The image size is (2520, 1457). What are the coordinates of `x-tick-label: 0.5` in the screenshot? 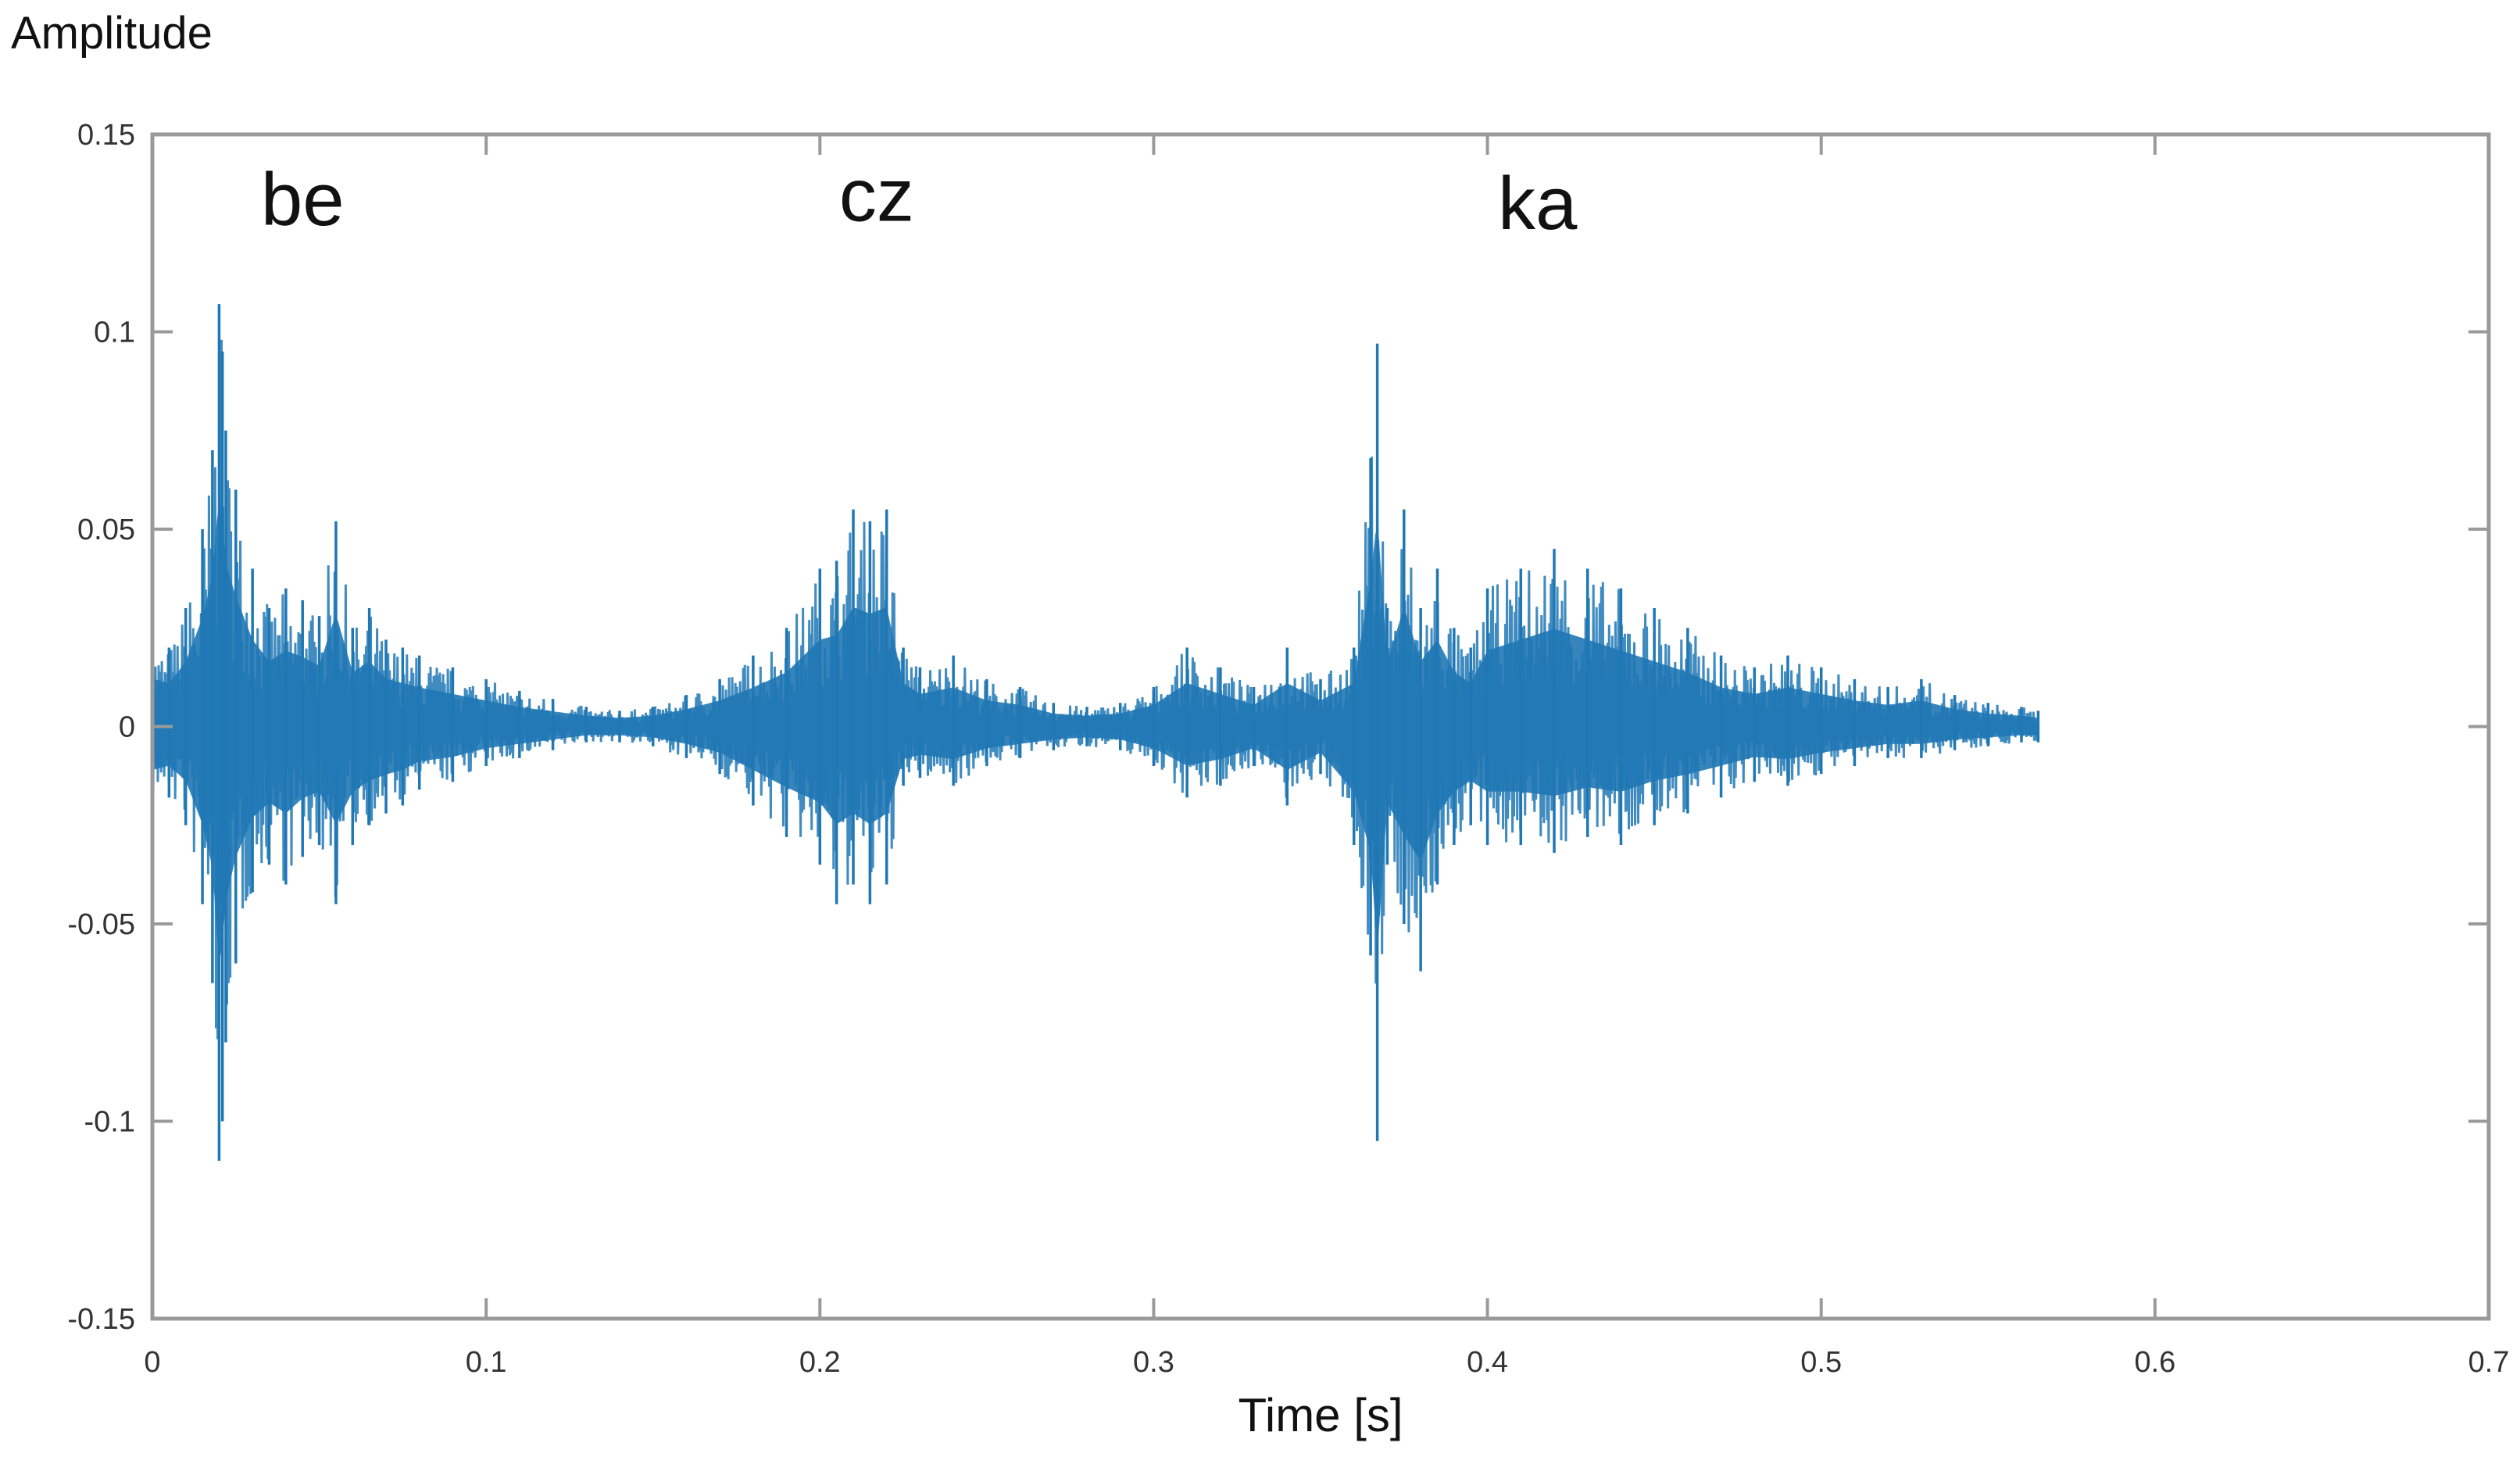 It's located at (1821, 1362).